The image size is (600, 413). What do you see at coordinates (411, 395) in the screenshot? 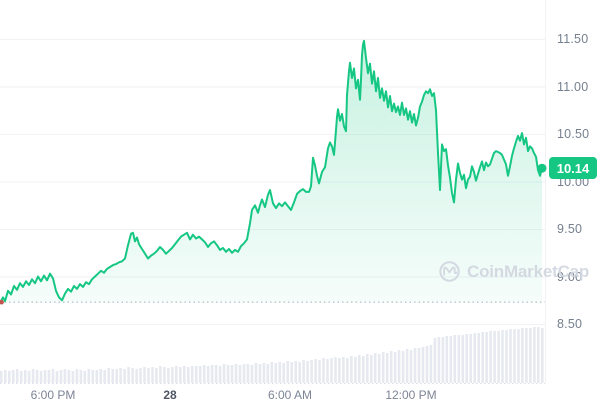
I see `x-axis-label: 12:00 PM` at bounding box center [411, 395].